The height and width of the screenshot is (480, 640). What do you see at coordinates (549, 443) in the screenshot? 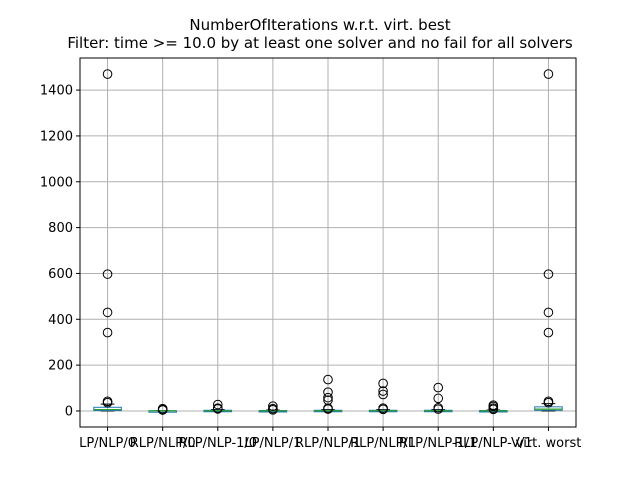
I see `x-tick-label: virt. worst` at bounding box center [549, 443].